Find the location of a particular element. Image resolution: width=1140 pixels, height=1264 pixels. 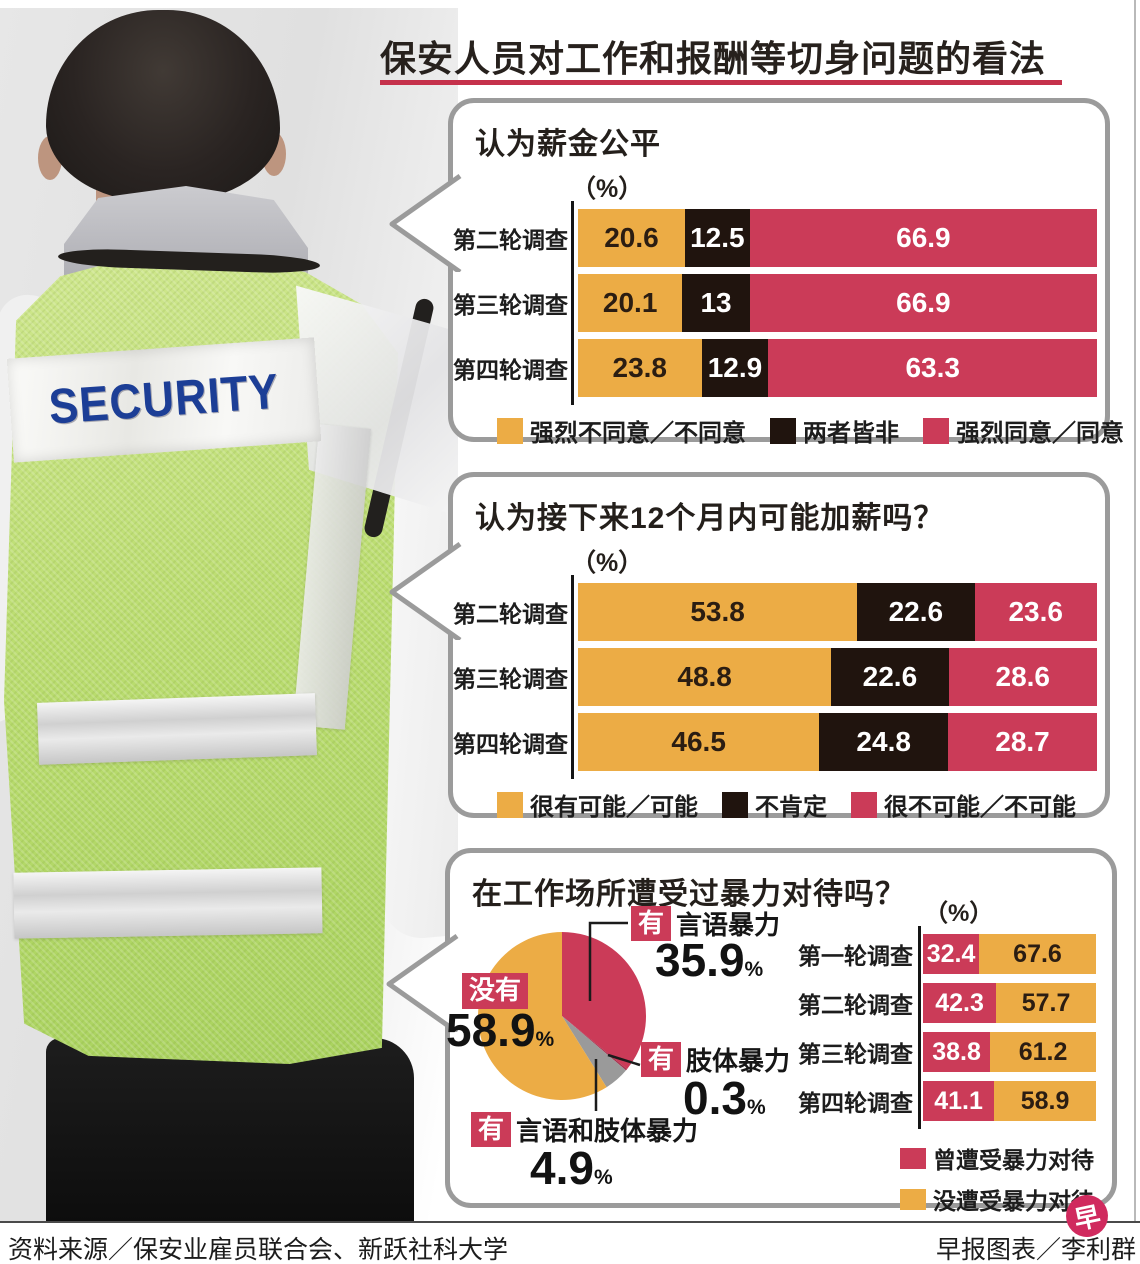

pie-label-verbal: 有 言语暴力 is located at coordinates (705, 923).